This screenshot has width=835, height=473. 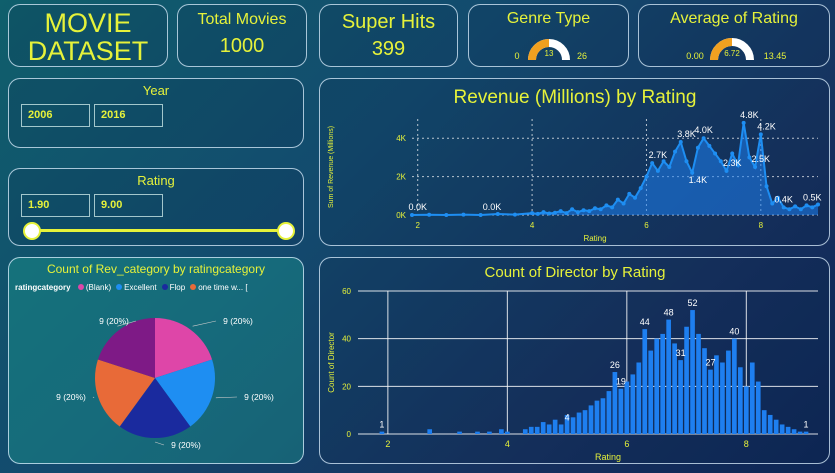 I want to click on pie-legend-more: [, so click(x=246, y=287).